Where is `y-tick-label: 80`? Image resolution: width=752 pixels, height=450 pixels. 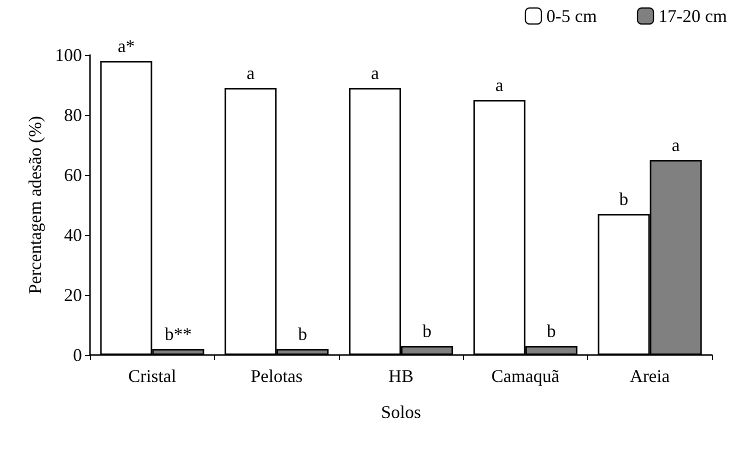
y-tick-label: 80 is located at coordinates (73, 115).